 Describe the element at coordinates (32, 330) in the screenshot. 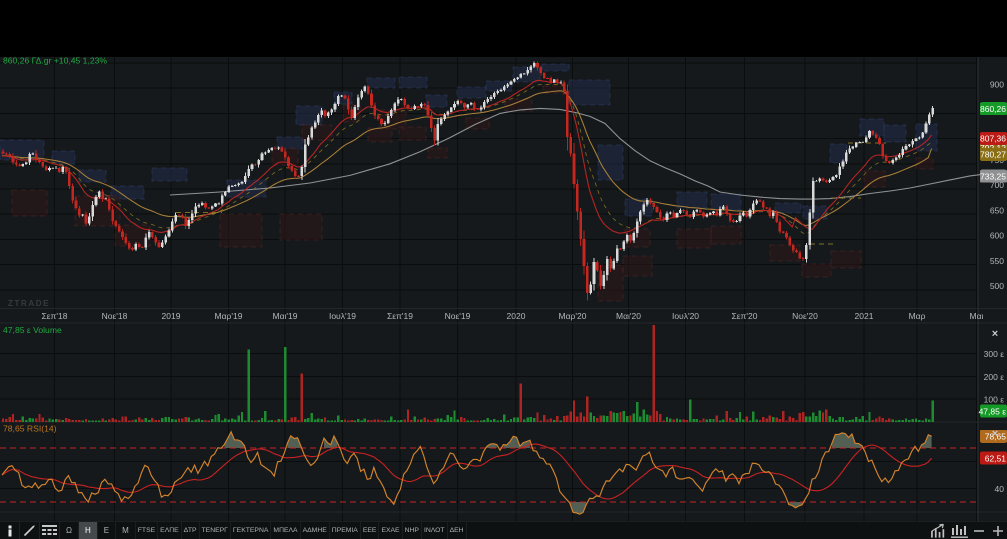

I see `svg-text: 47,85 ε Volume` at that location.